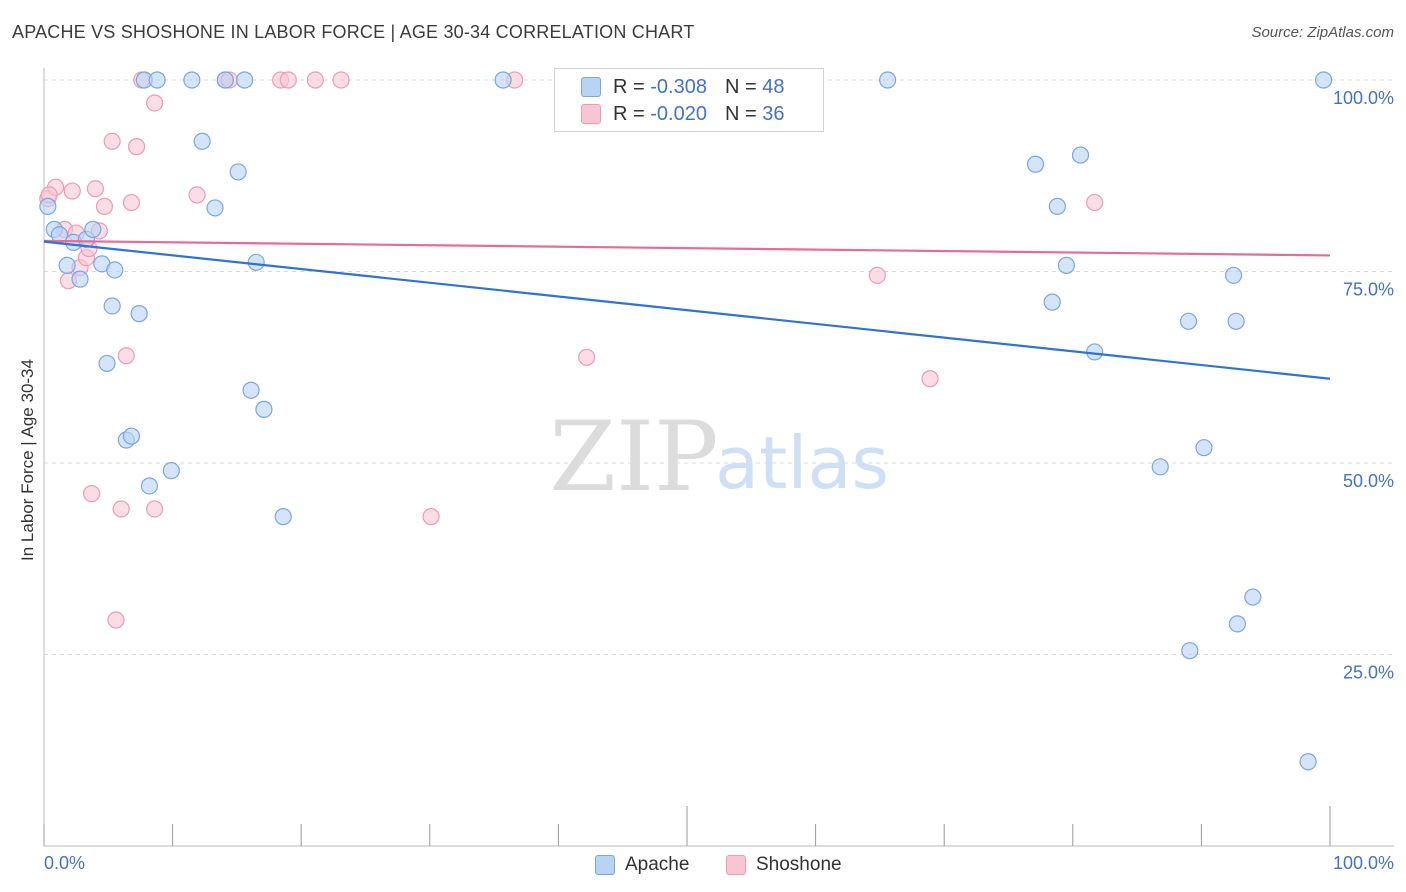 This screenshot has height=892, width=1406. I want to click on shoshone-swatch, so click(591, 114).